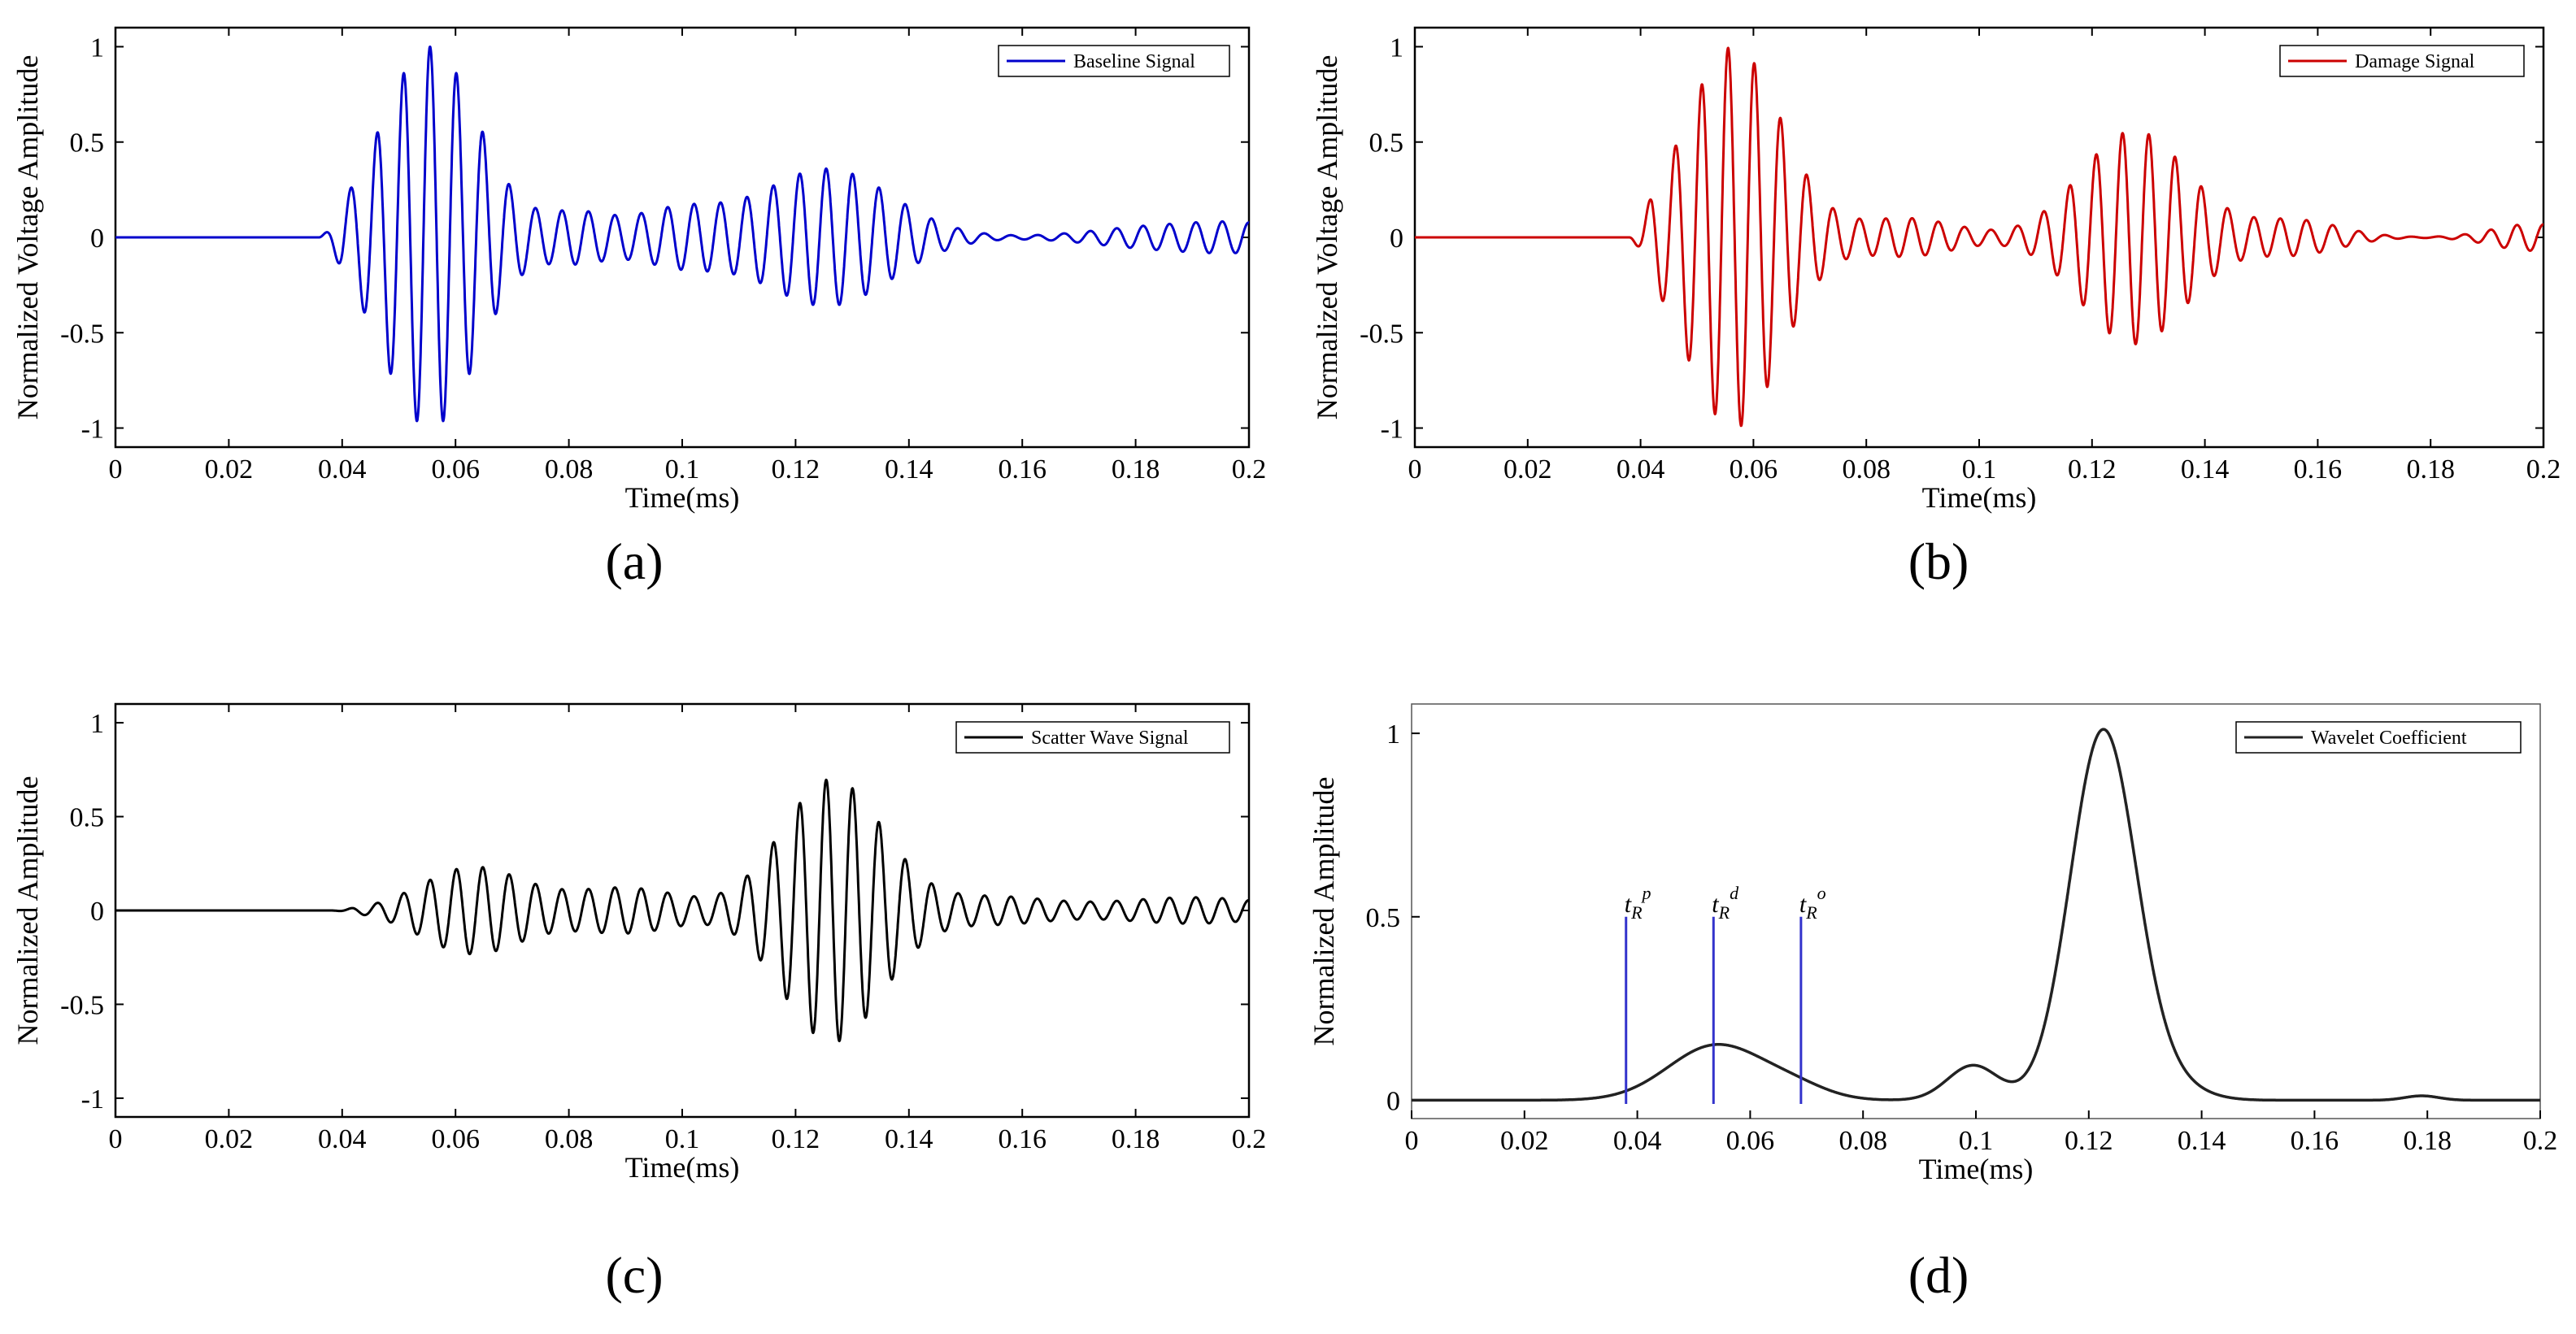 The image size is (2576, 1334). Describe the element at coordinates (1821, 893) in the screenshot. I see `marker-superscript: o` at that location.